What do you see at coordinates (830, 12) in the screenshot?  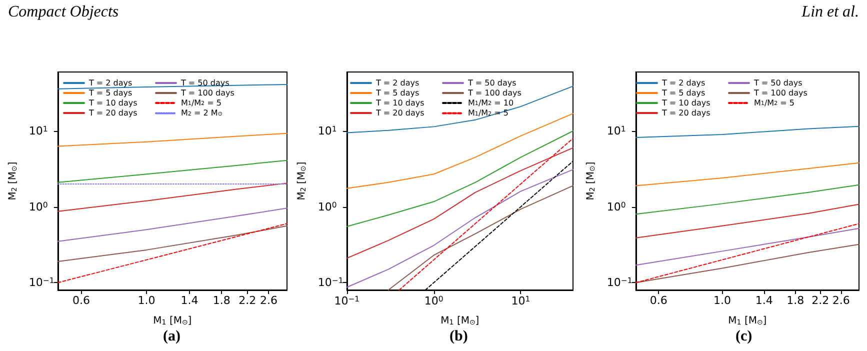 I see `text: Lin et al.` at bounding box center [830, 12].